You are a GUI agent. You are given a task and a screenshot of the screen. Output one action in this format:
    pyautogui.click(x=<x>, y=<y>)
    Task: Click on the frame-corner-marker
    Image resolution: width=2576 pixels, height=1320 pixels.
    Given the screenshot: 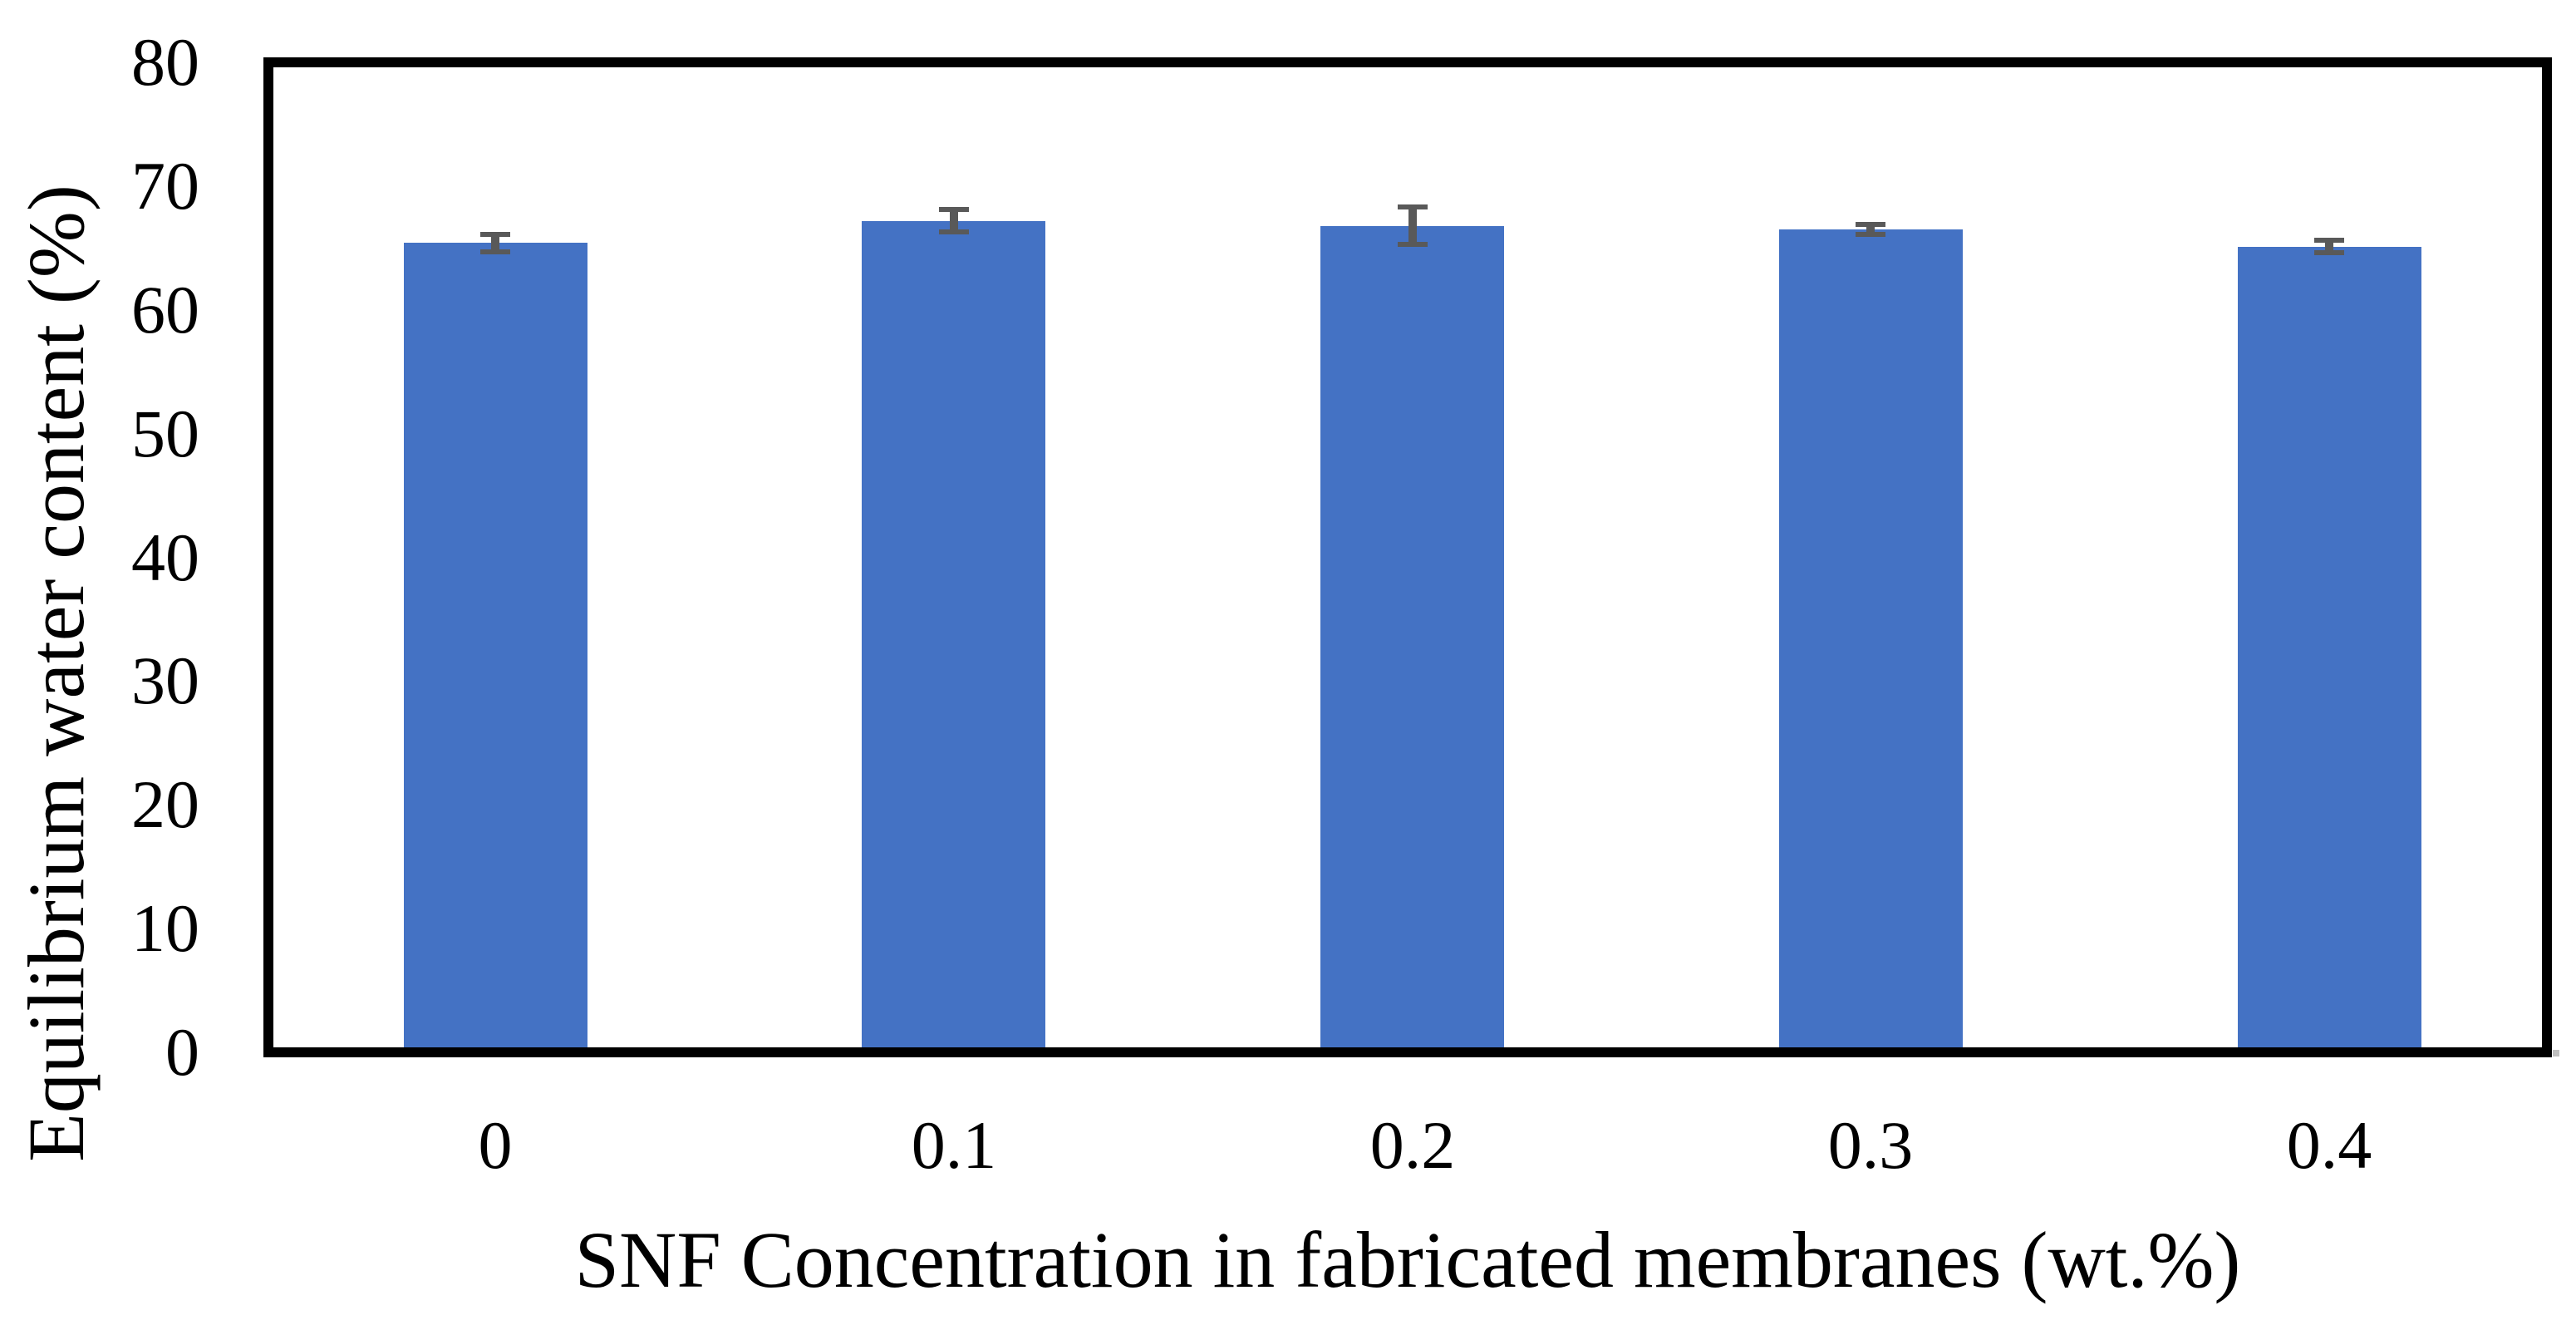 What is the action you would take?
    pyautogui.click(x=2556, y=1053)
    